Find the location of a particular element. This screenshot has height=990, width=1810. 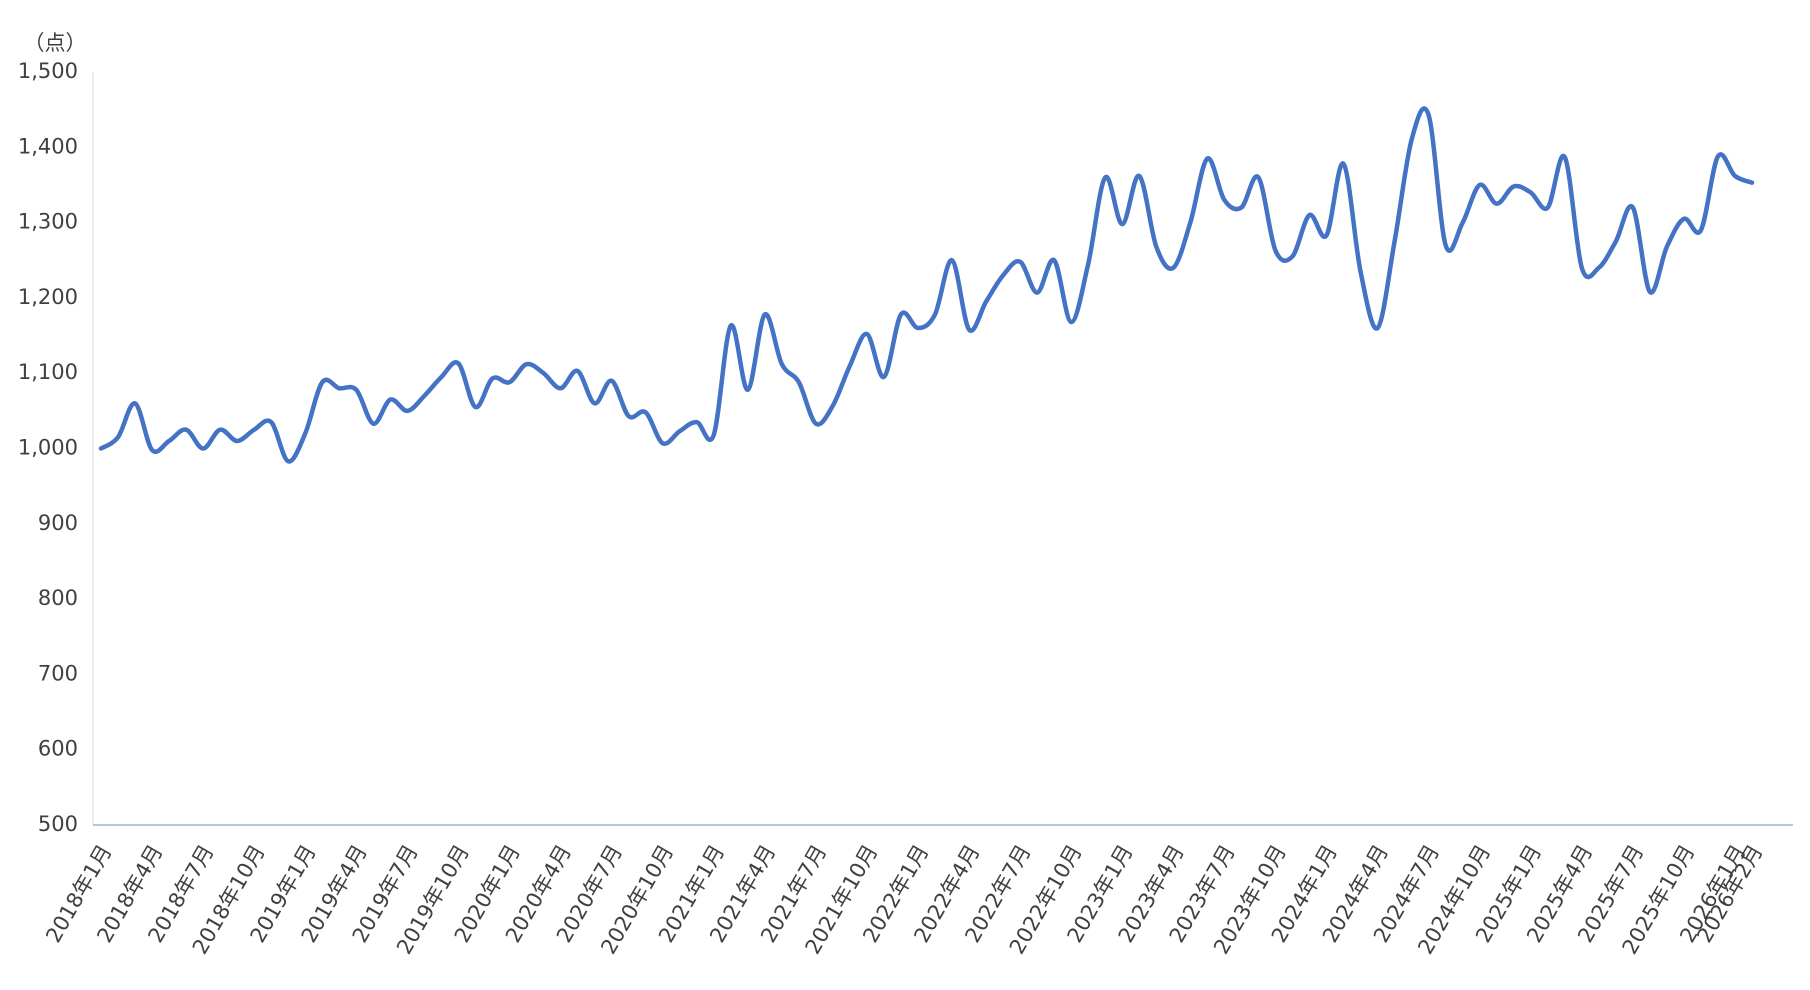

unit-label: （点） is located at coordinates (55, 43).